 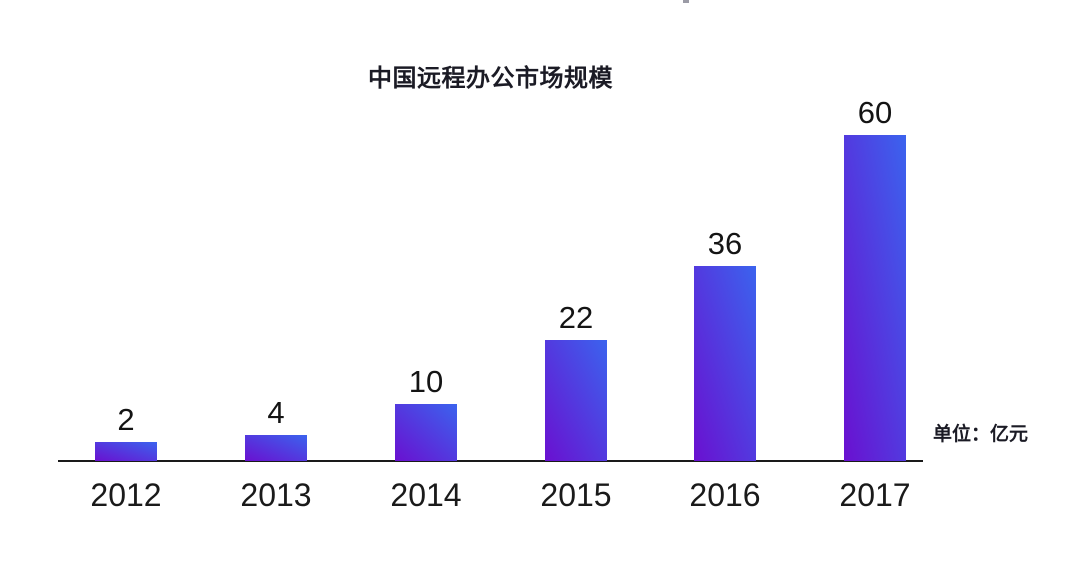 I want to click on bar-value-label: 10, so click(x=426, y=381).